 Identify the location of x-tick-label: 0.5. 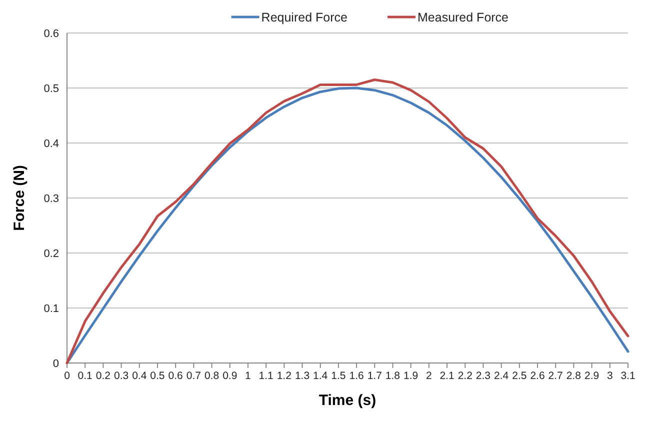
(157, 376).